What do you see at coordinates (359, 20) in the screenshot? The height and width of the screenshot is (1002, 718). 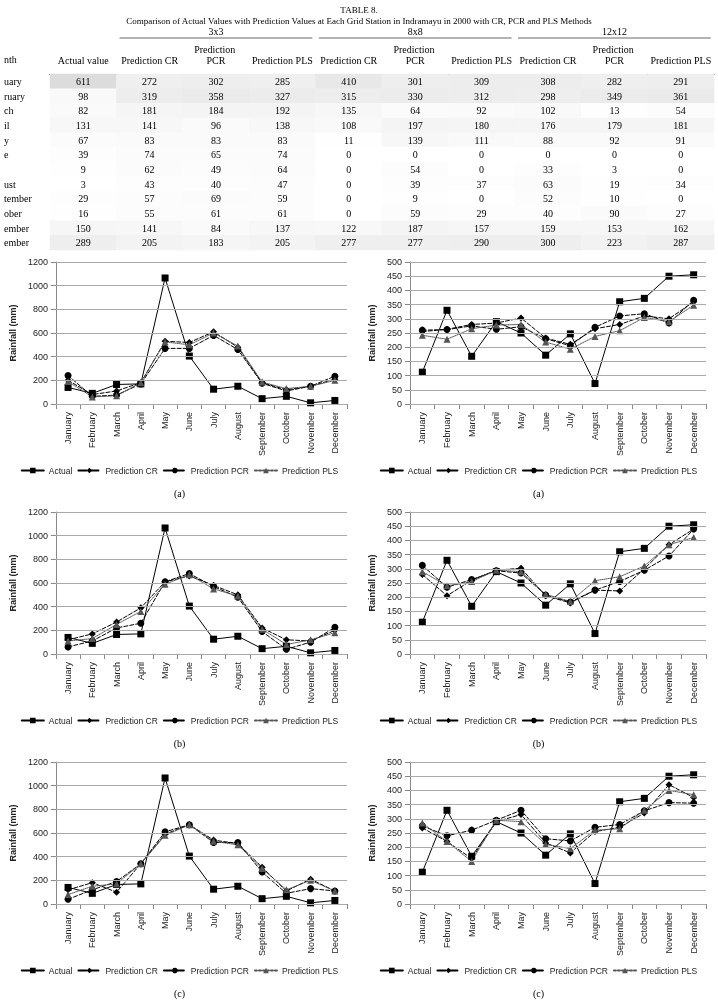 I see `chart-subtitle: Comparison of Actual Values with Prediction Values at Each Grid Station in Indramayu in 2000 with CR, PCR and PLS Methods` at bounding box center [359, 20].